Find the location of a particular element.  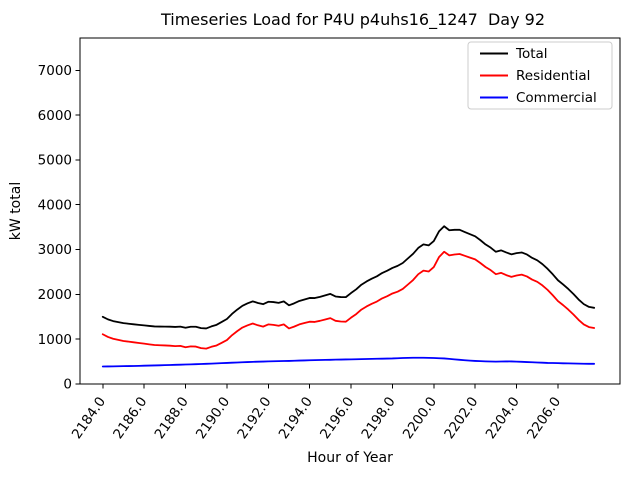

x-tick-label: 2194.0 is located at coordinates (296, 418).